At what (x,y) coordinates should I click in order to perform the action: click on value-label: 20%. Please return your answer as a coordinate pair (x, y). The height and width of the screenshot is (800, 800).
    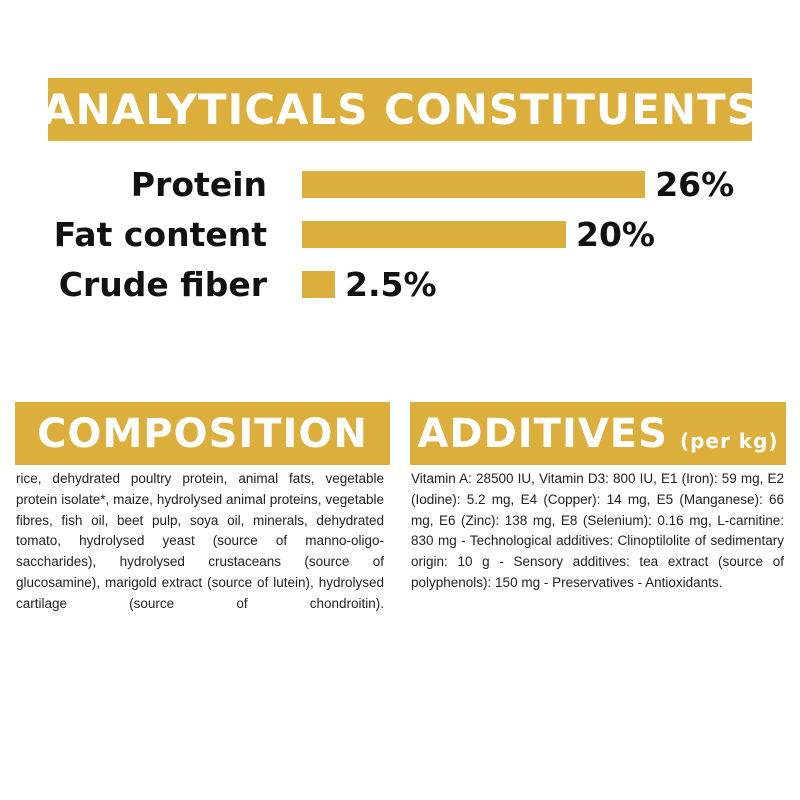
    Looking at the image, I should click on (615, 234).